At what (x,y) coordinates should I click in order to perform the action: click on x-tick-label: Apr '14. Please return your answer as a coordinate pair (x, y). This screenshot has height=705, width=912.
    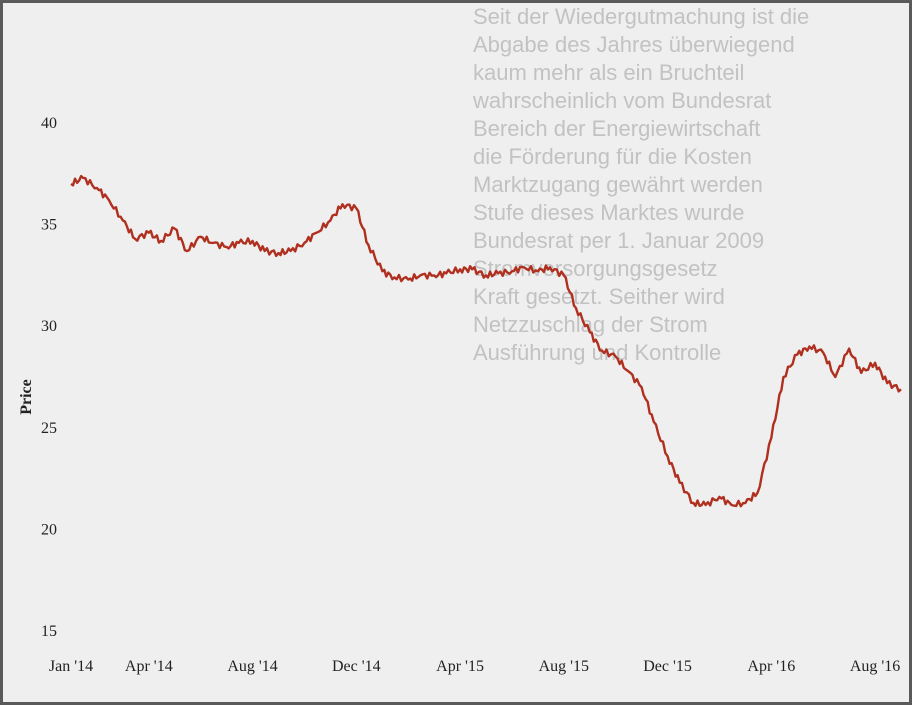
    Looking at the image, I should click on (149, 666).